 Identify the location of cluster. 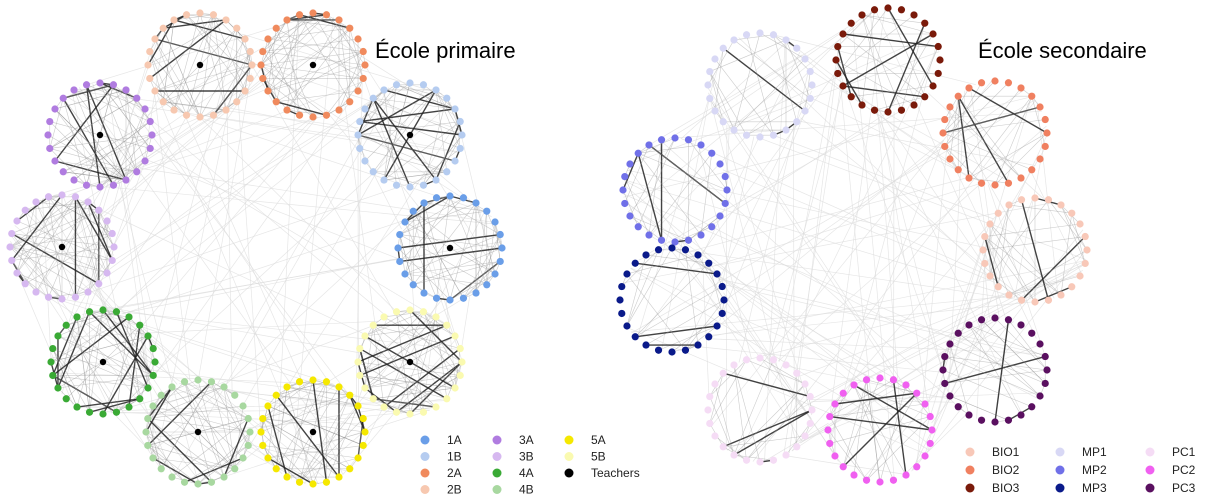
(675, 190).